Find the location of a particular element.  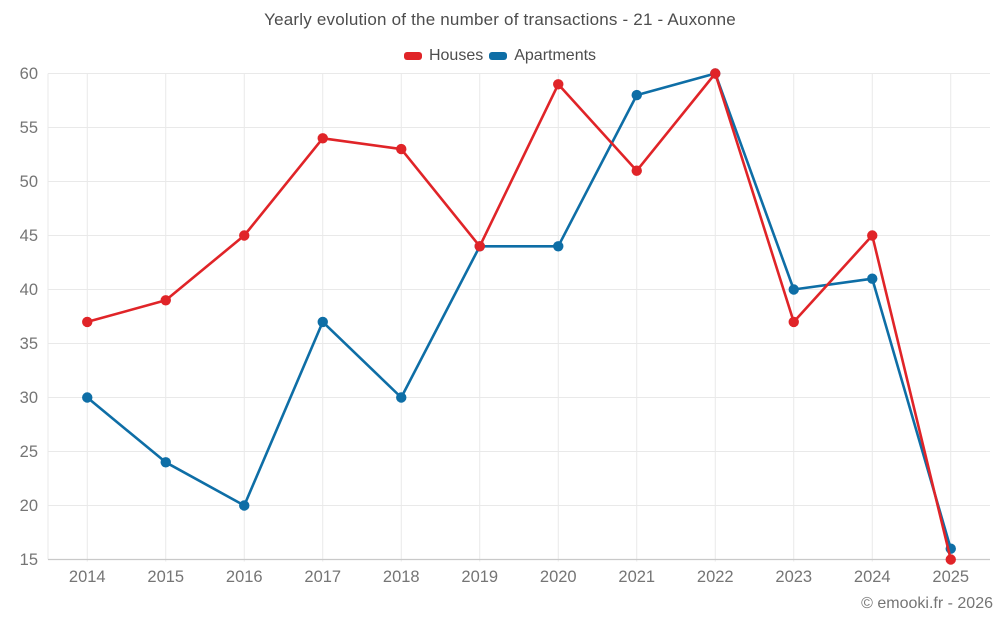

legend-label-houses: Houses is located at coordinates (456, 55).